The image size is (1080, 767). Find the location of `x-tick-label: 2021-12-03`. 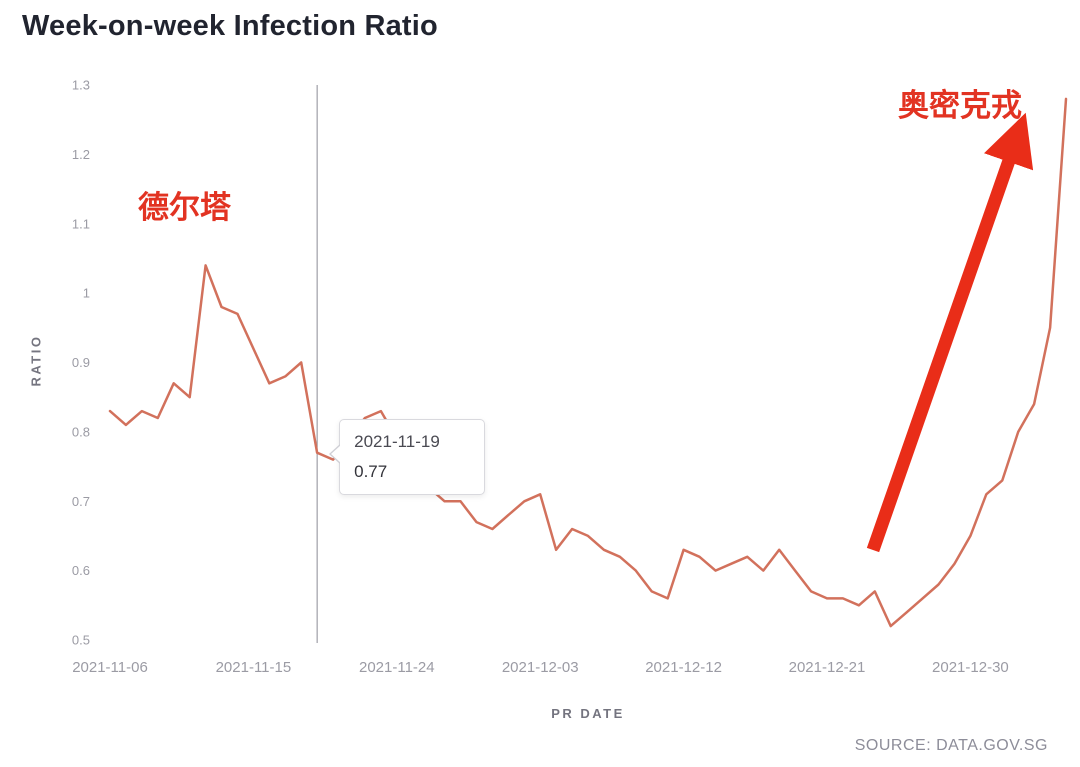

x-tick-label: 2021-12-03 is located at coordinates (540, 667).